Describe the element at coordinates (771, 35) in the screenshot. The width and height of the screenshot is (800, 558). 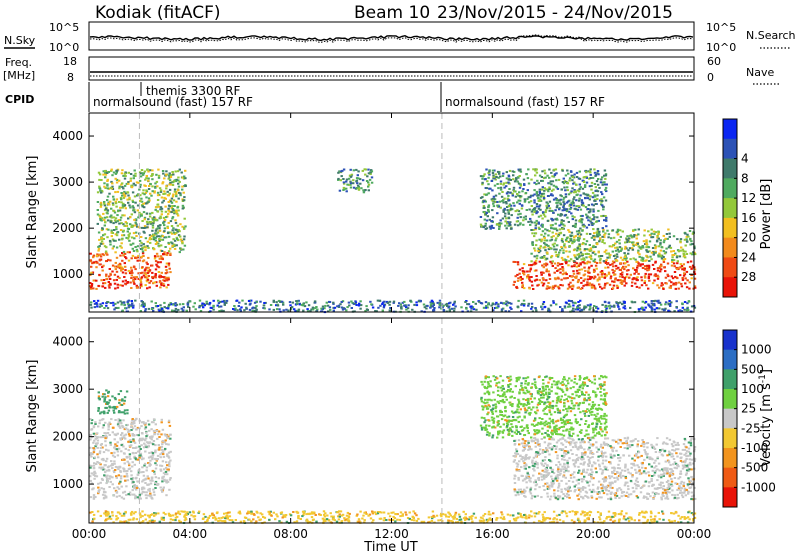
I see `noise-search-label: N.Search` at that location.